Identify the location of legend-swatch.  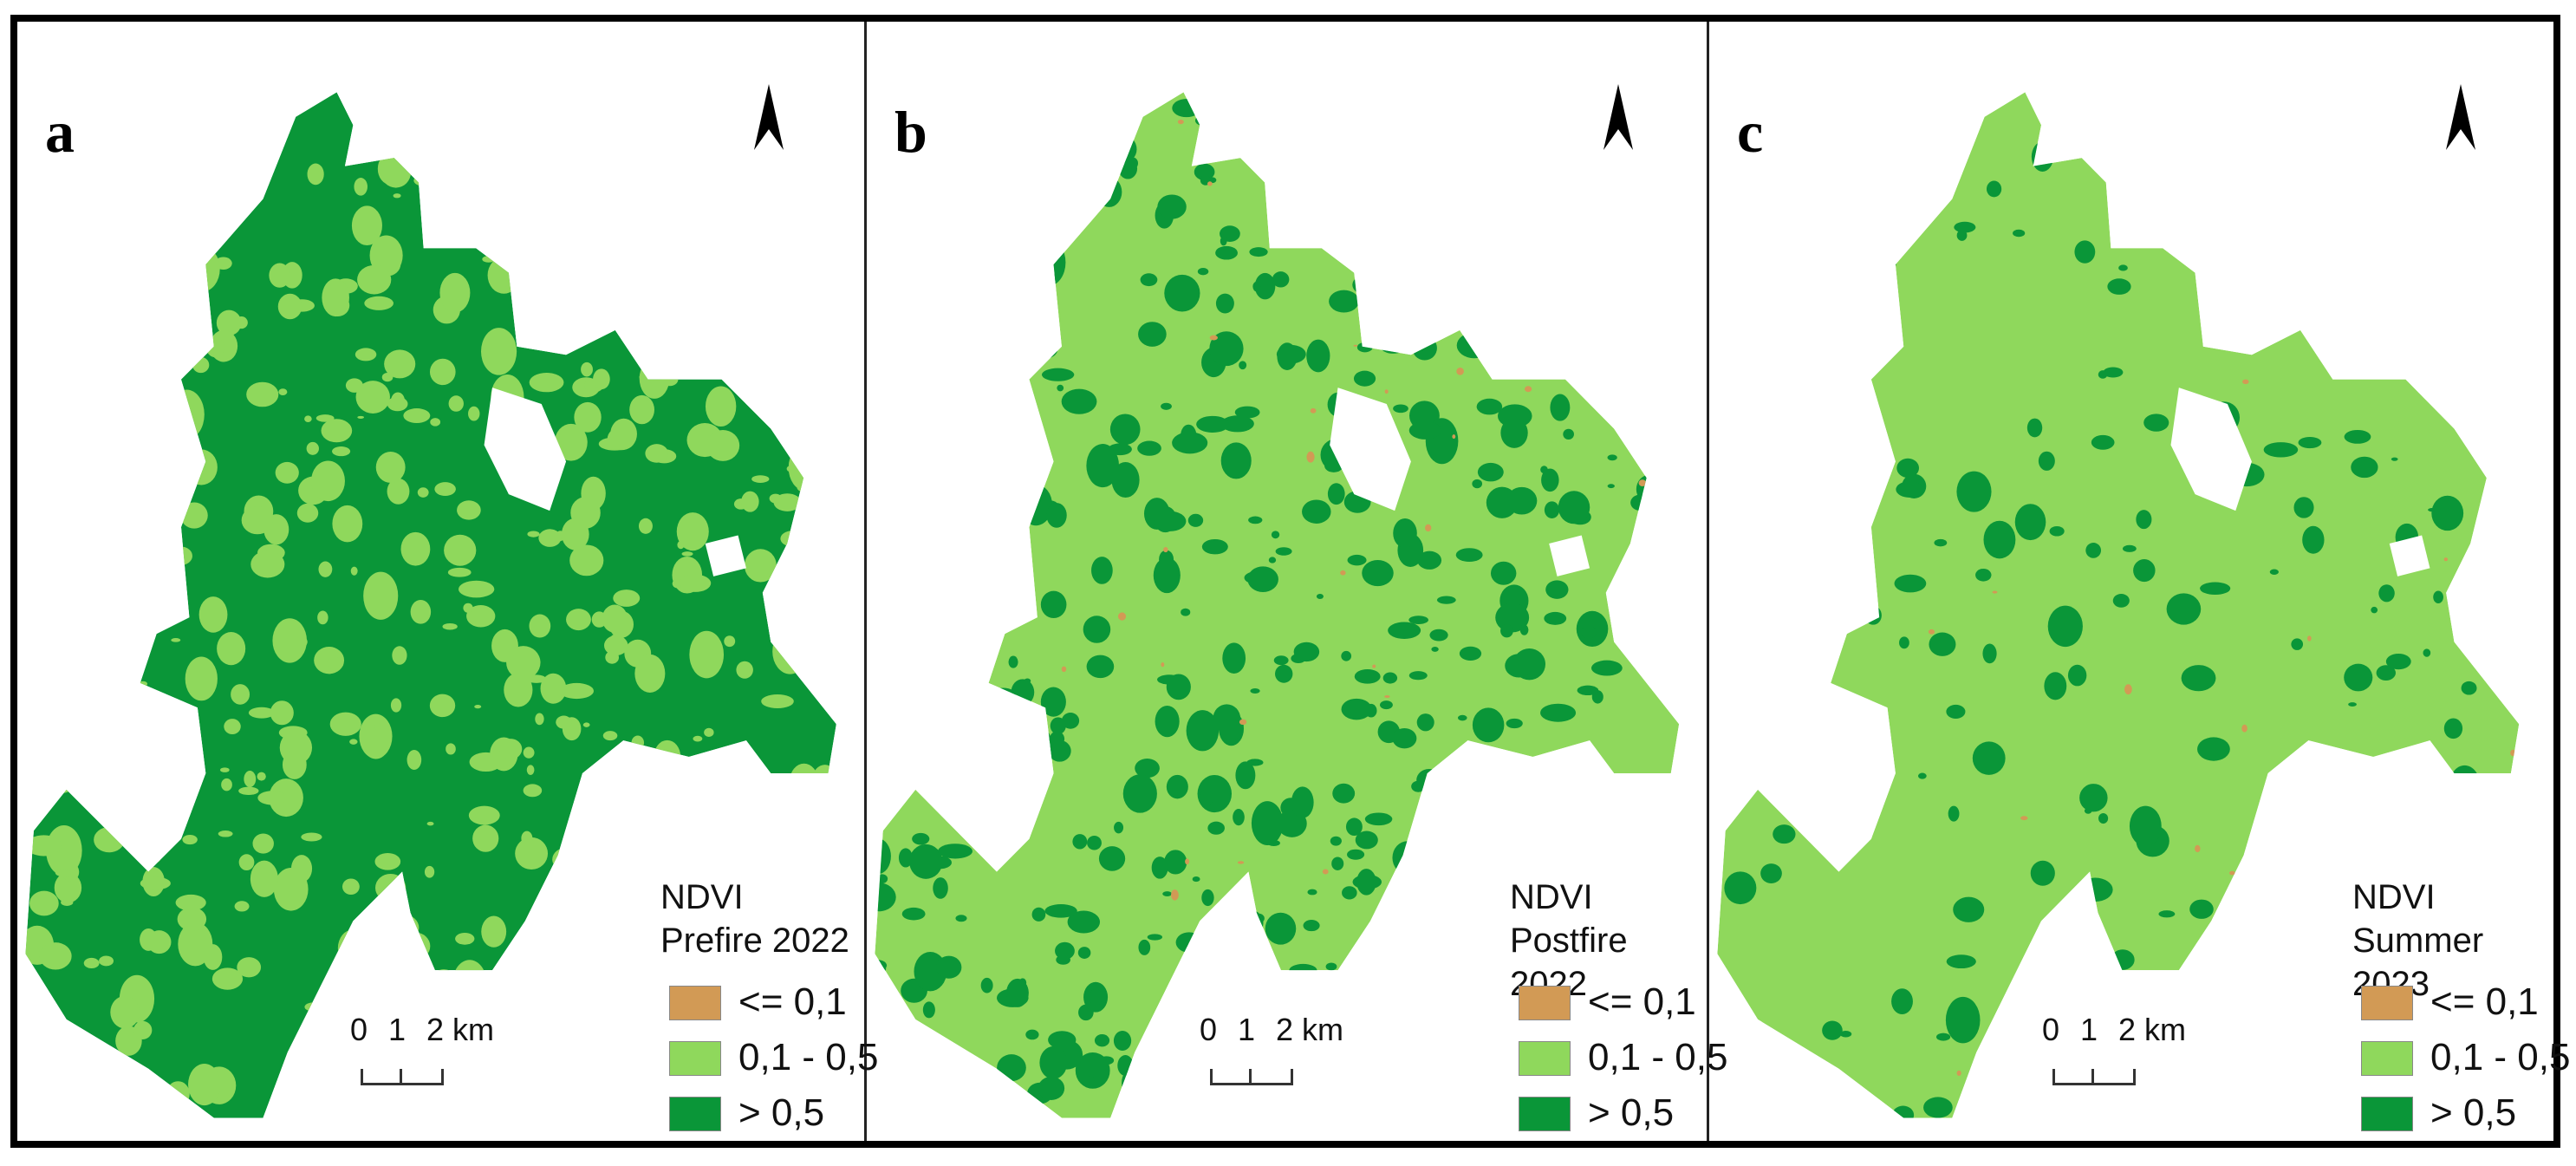
(2387, 1114).